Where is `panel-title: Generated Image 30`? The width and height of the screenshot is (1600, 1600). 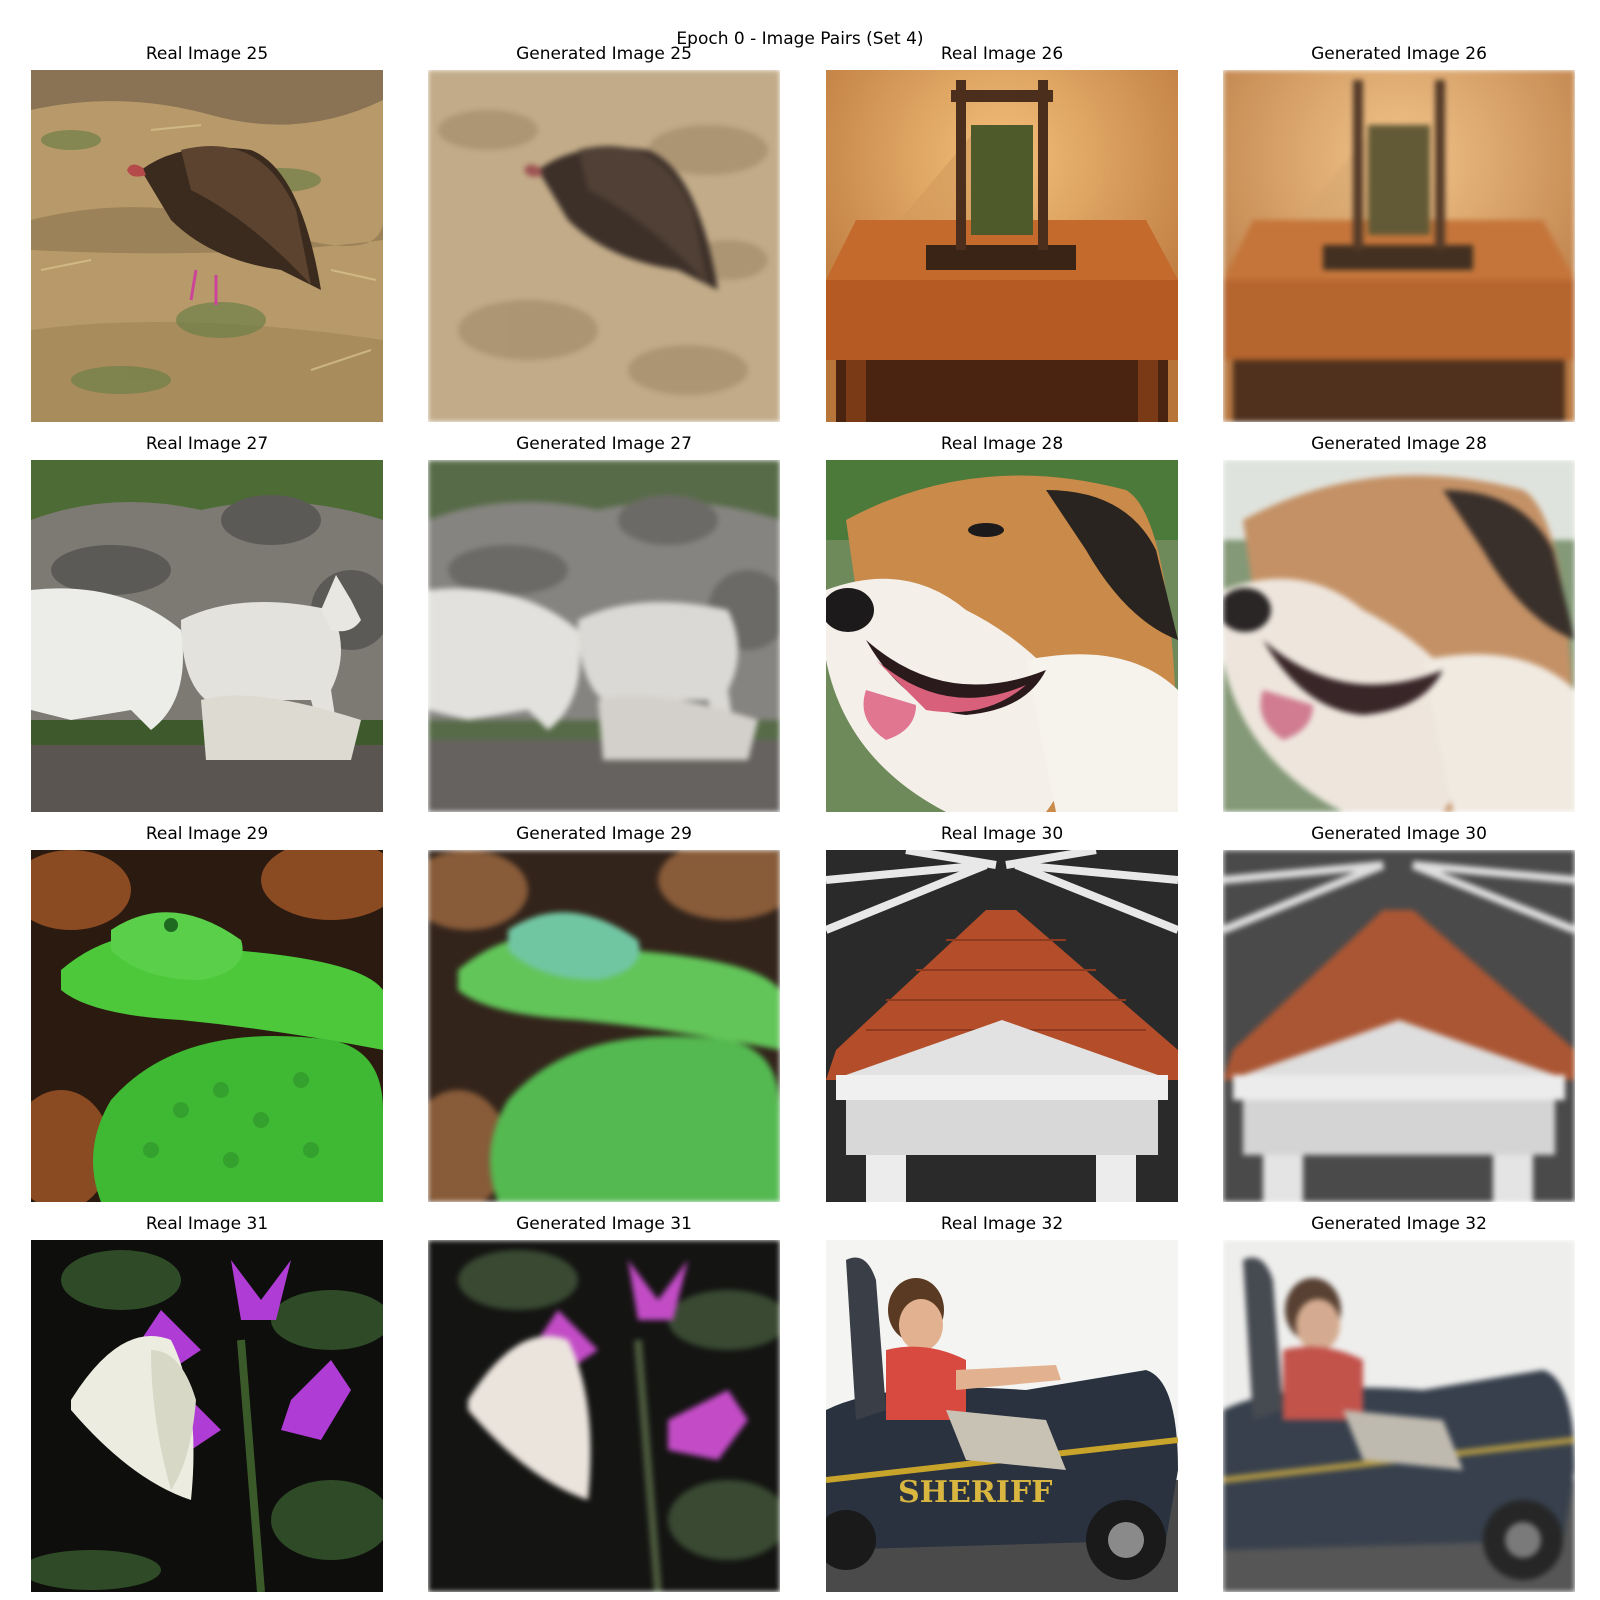 panel-title: Generated Image 30 is located at coordinates (1399, 834).